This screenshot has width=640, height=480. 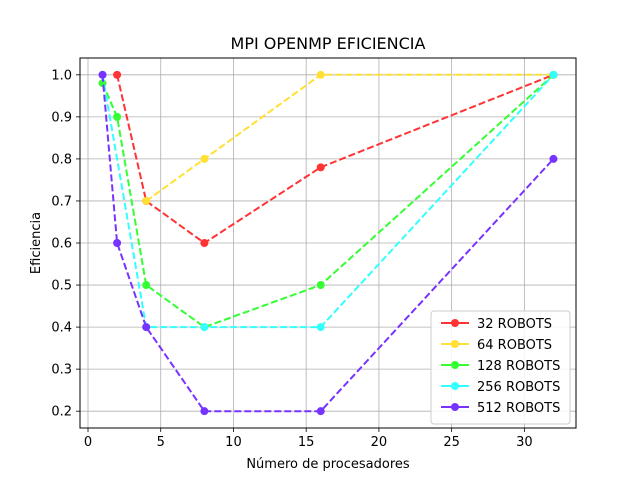 I want to click on legend-label: 256 ROBOTS, so click(x=518, y=387).